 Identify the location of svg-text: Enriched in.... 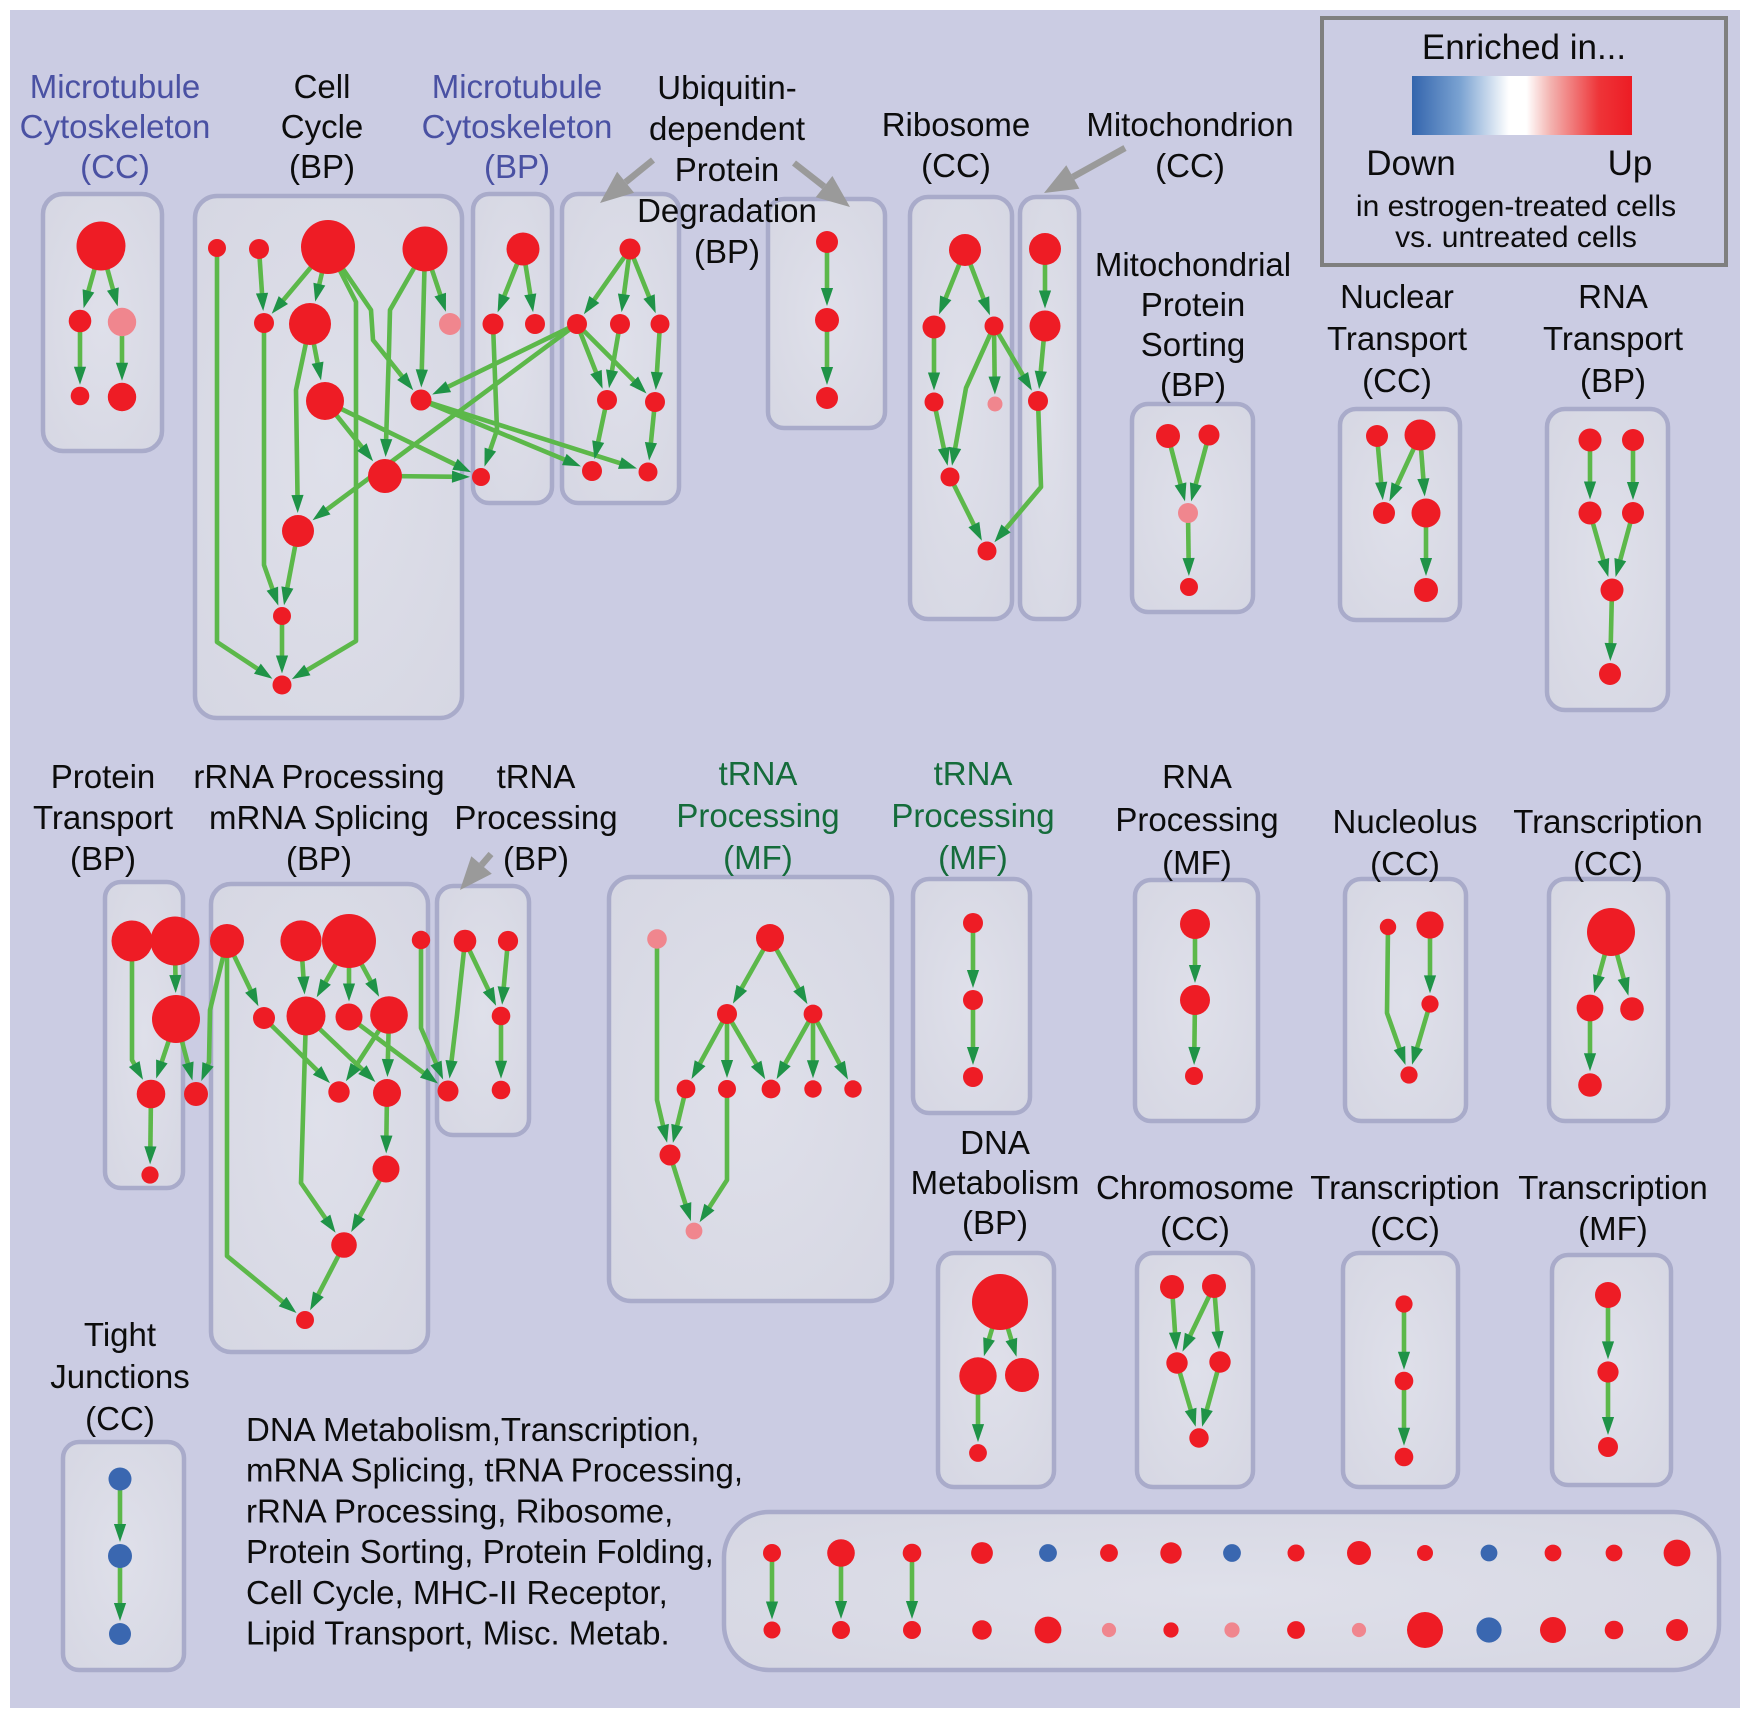
(1524, 47).